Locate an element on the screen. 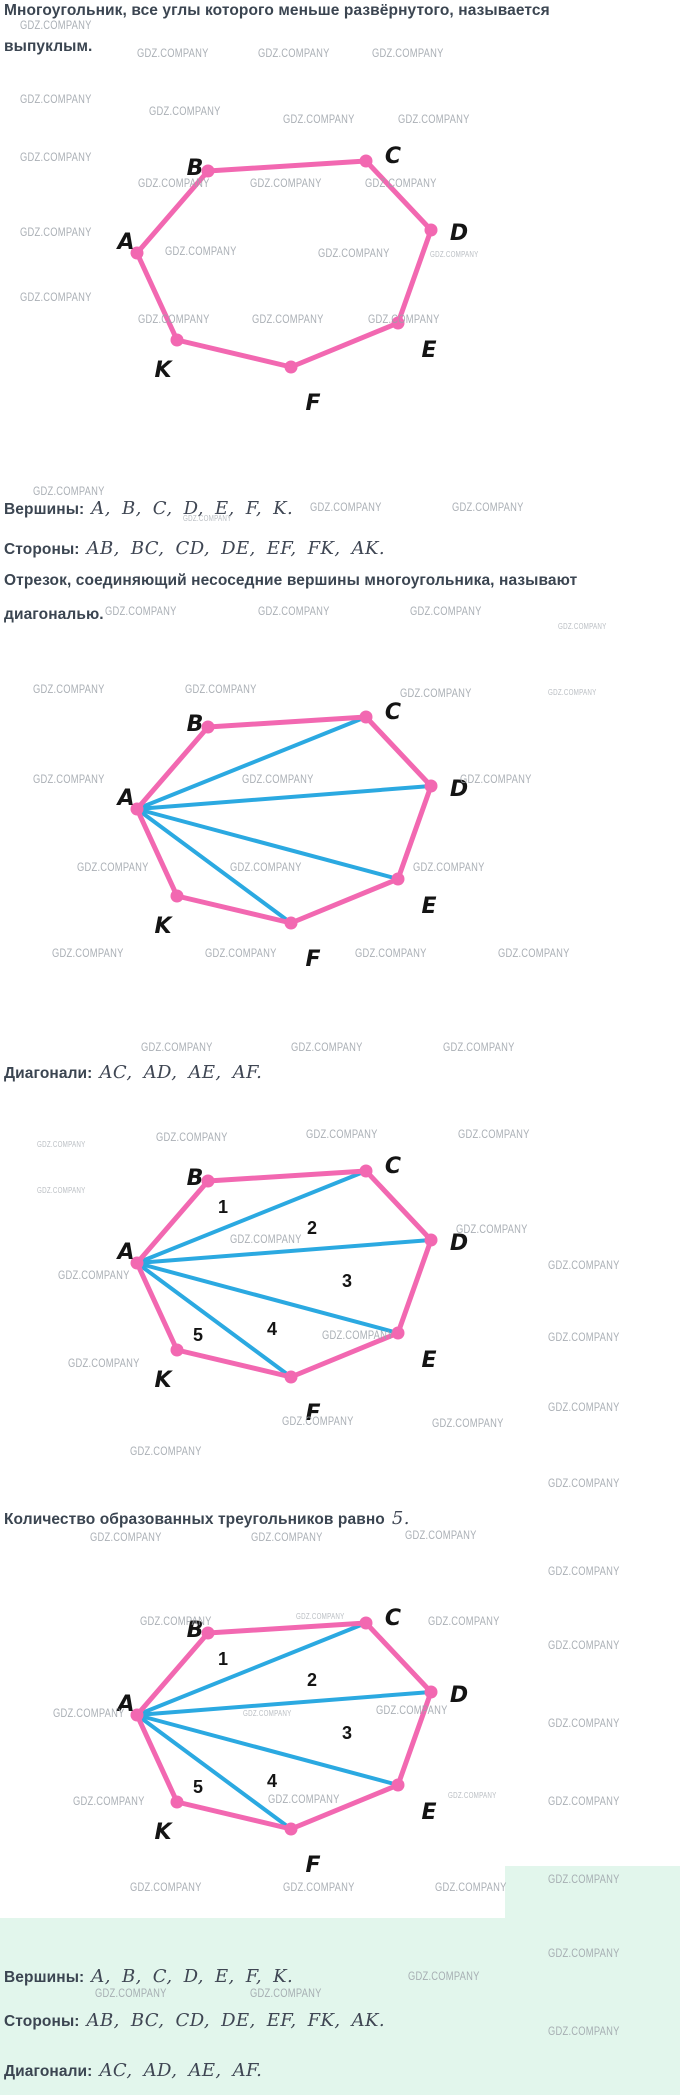 The height and width of the screenshot is (2095, 680). edge-EF is located at coordinates (344, 1807).